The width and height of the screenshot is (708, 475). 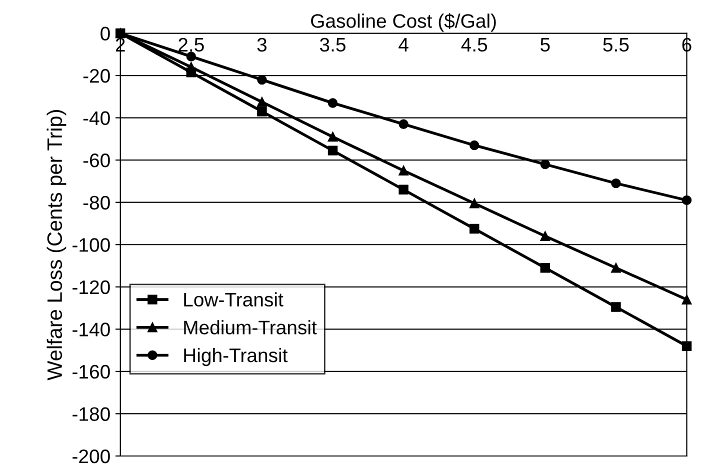 I want to click on y-tick-label: -200, so click(x=91, y=456).